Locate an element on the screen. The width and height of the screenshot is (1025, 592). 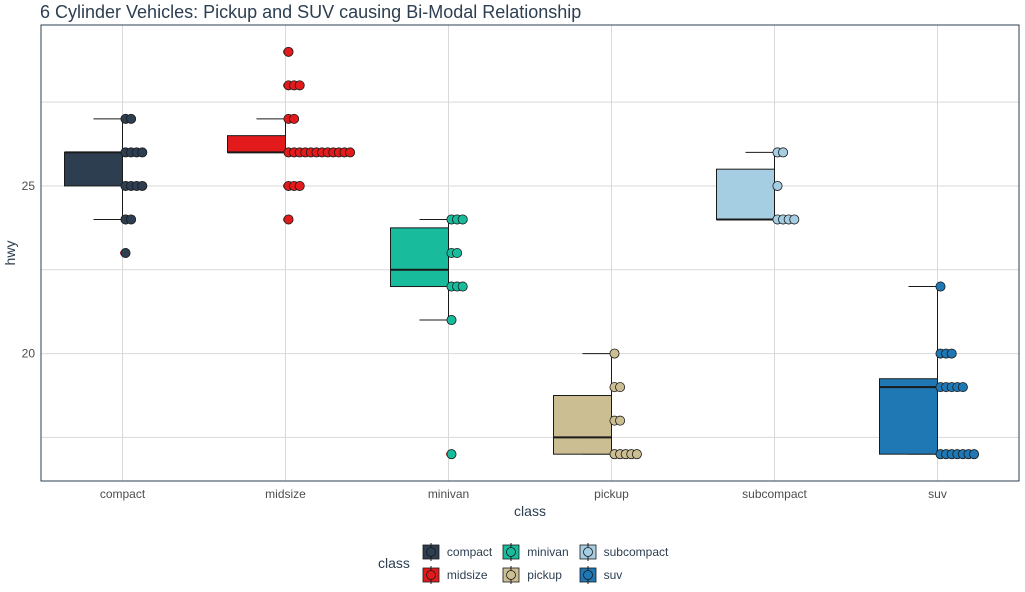
box-suv is located at coordinates (908, 370).